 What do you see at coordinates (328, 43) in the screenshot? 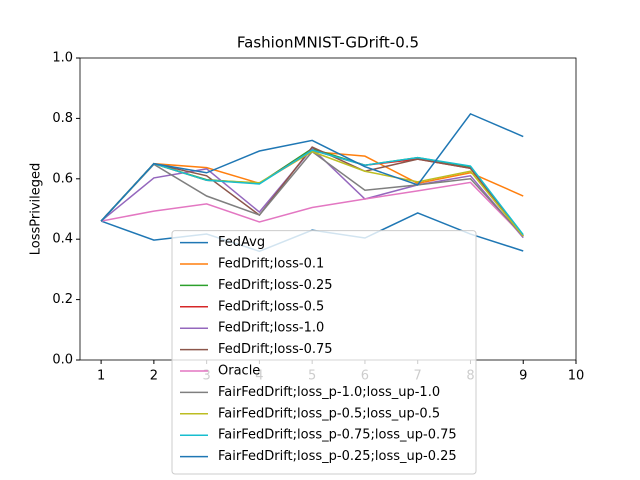
I see `chart-title: FashionMNIST-GDrift-0.5` at bounding box center [328, 43].